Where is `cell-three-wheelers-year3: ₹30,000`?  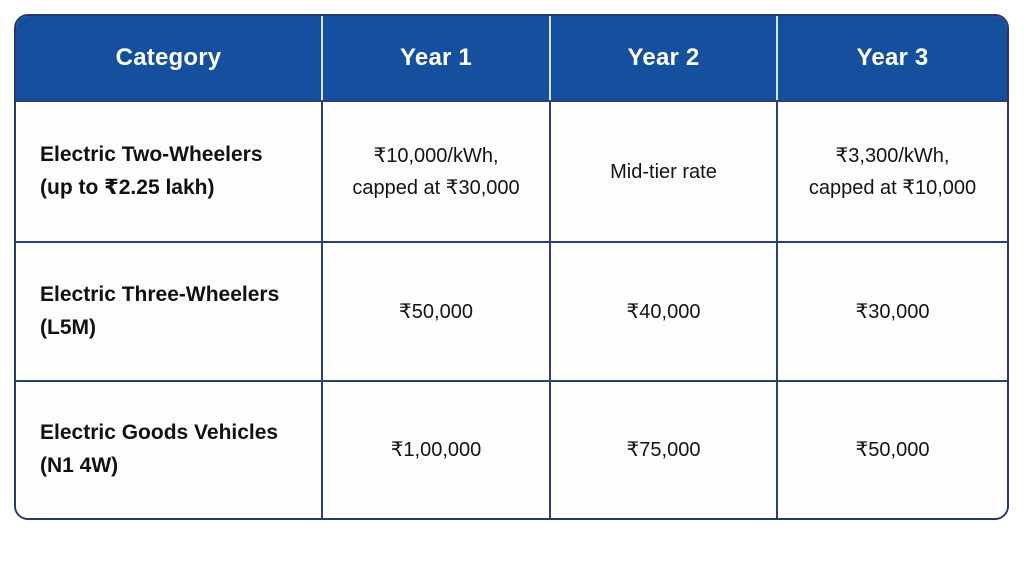
cell-three-wheelers-year3: ₹30,000 is located at coordinates (892, 310).